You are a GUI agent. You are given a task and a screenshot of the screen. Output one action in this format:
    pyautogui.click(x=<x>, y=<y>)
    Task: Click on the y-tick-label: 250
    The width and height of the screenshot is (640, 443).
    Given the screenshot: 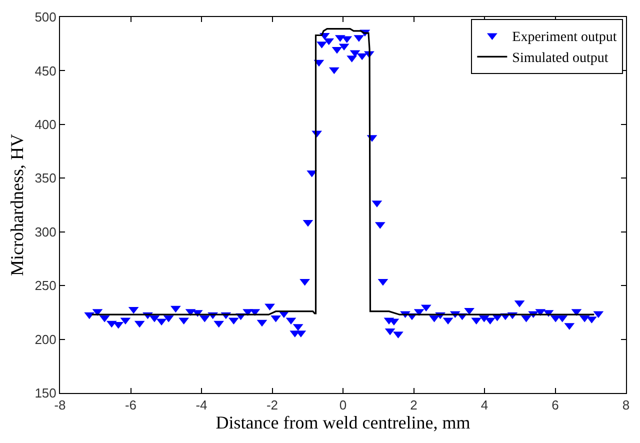 What is the action you would take?
    pyautogui.click(x=45, y=286)
    